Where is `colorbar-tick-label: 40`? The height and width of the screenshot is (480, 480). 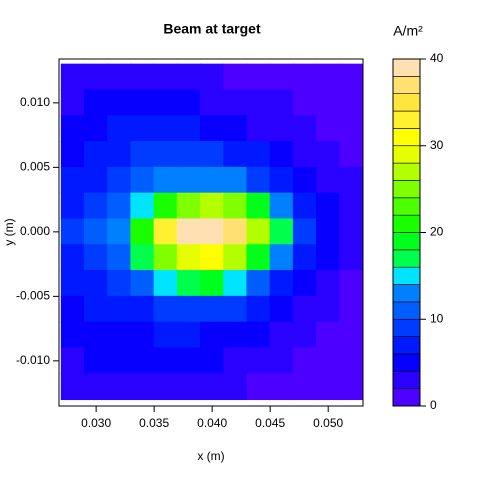
colorbar-tick-label: 40 is located at coordinates (437, 58).